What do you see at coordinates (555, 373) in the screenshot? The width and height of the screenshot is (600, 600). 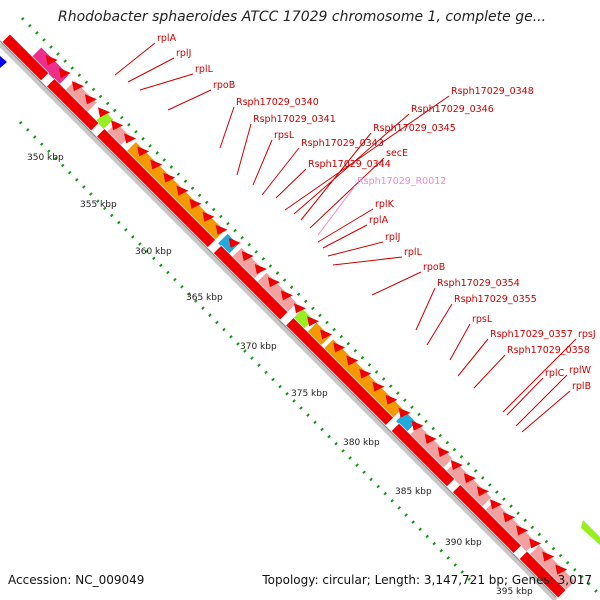 I see `gene-label: rplC` at bounding box center [555, 373].